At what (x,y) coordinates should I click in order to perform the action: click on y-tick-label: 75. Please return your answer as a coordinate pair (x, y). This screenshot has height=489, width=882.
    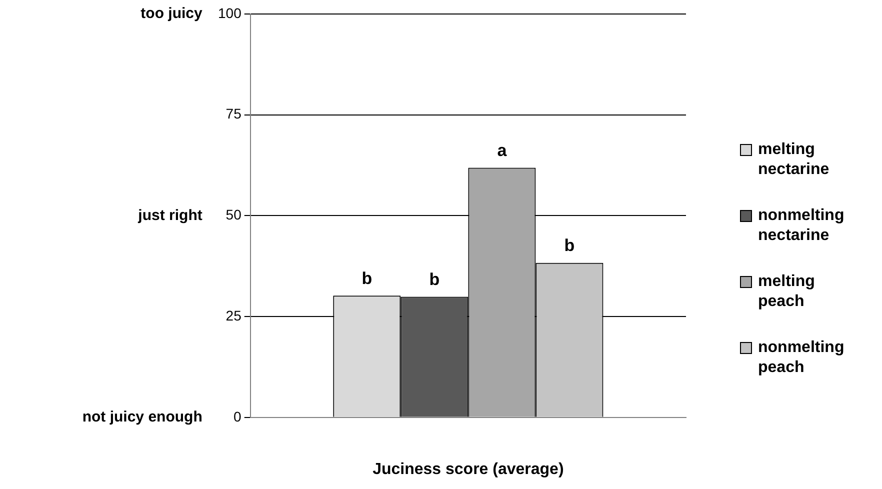
    Looking at the image, I should click on (234, 114).